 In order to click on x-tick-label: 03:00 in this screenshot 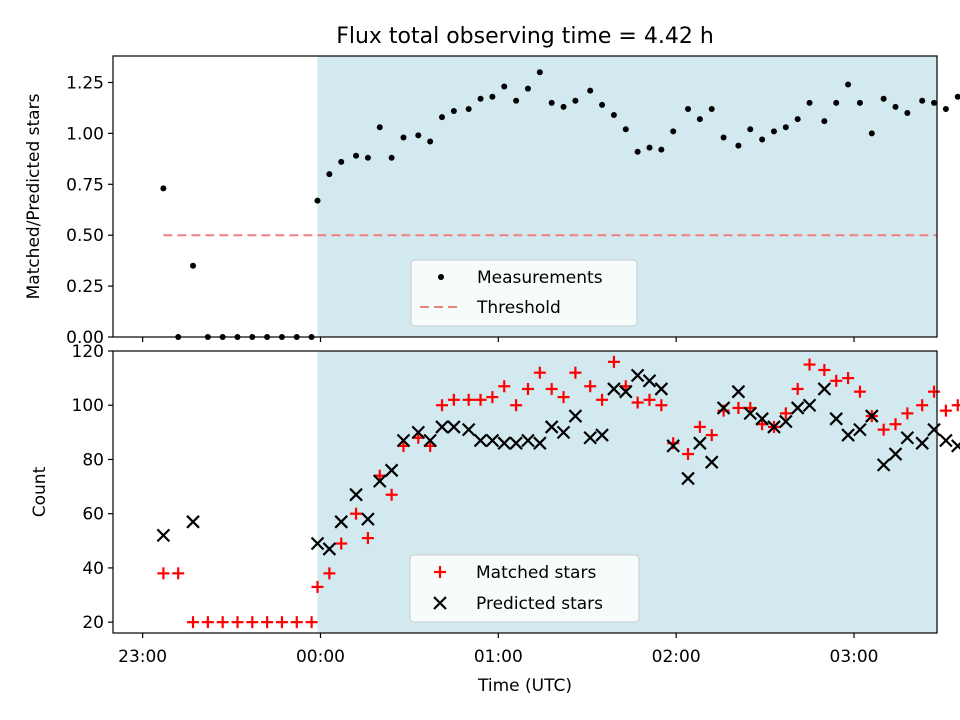, I will do `click(854, 657)`.